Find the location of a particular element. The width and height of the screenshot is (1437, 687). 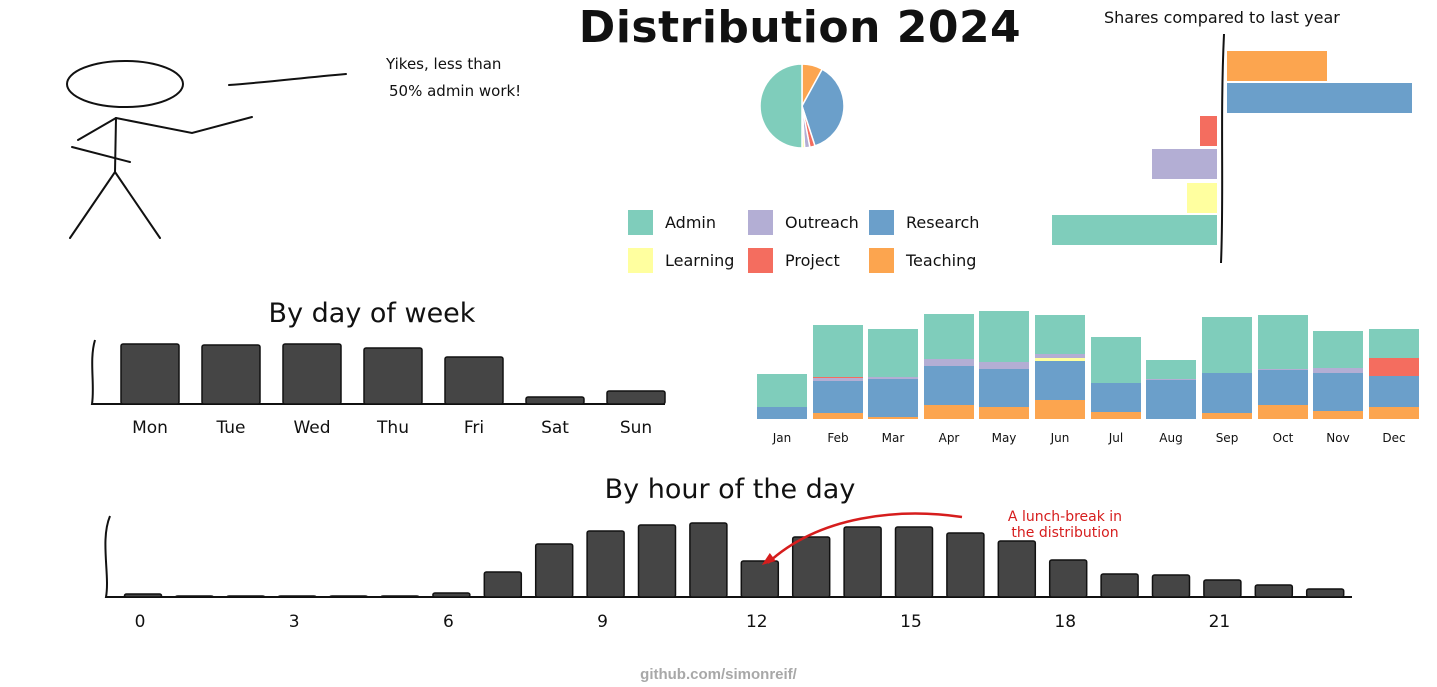

hour-tick-21: 21 is located at coordinates (1220, 622).